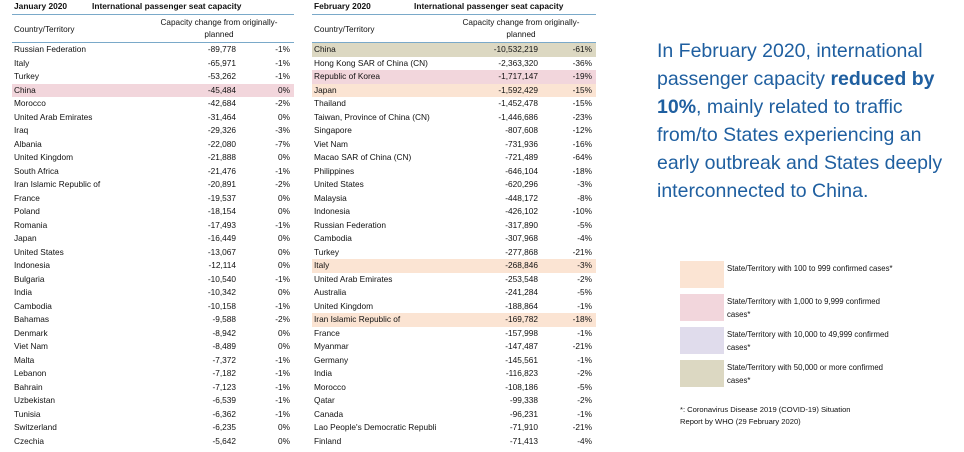 This screenshot has height=452, width=964. What do you see at coordinates (454, 293) in the screenshot?
I see `table-row: Australia -241,284 -5%` at bounding box center [454, 293].